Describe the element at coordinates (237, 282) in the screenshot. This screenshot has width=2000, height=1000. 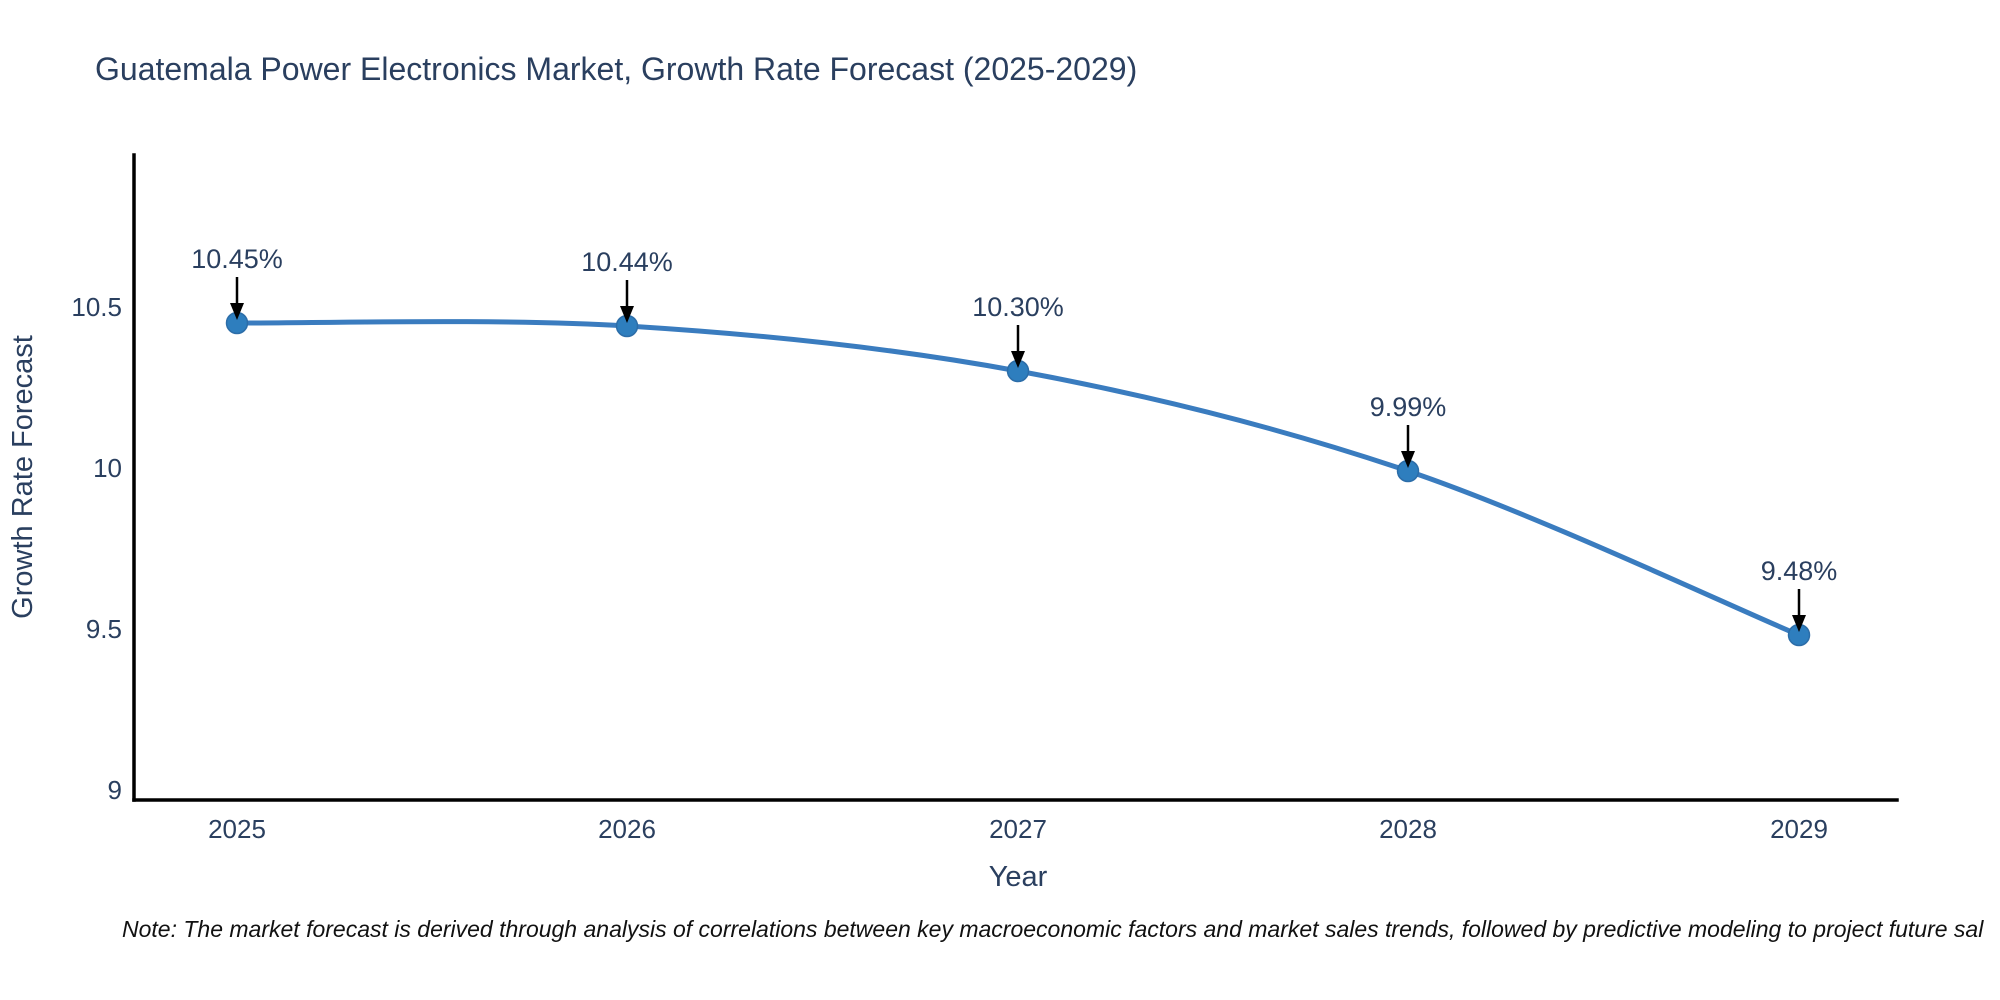
I see `annotation-2025: 10.45%` at that location.